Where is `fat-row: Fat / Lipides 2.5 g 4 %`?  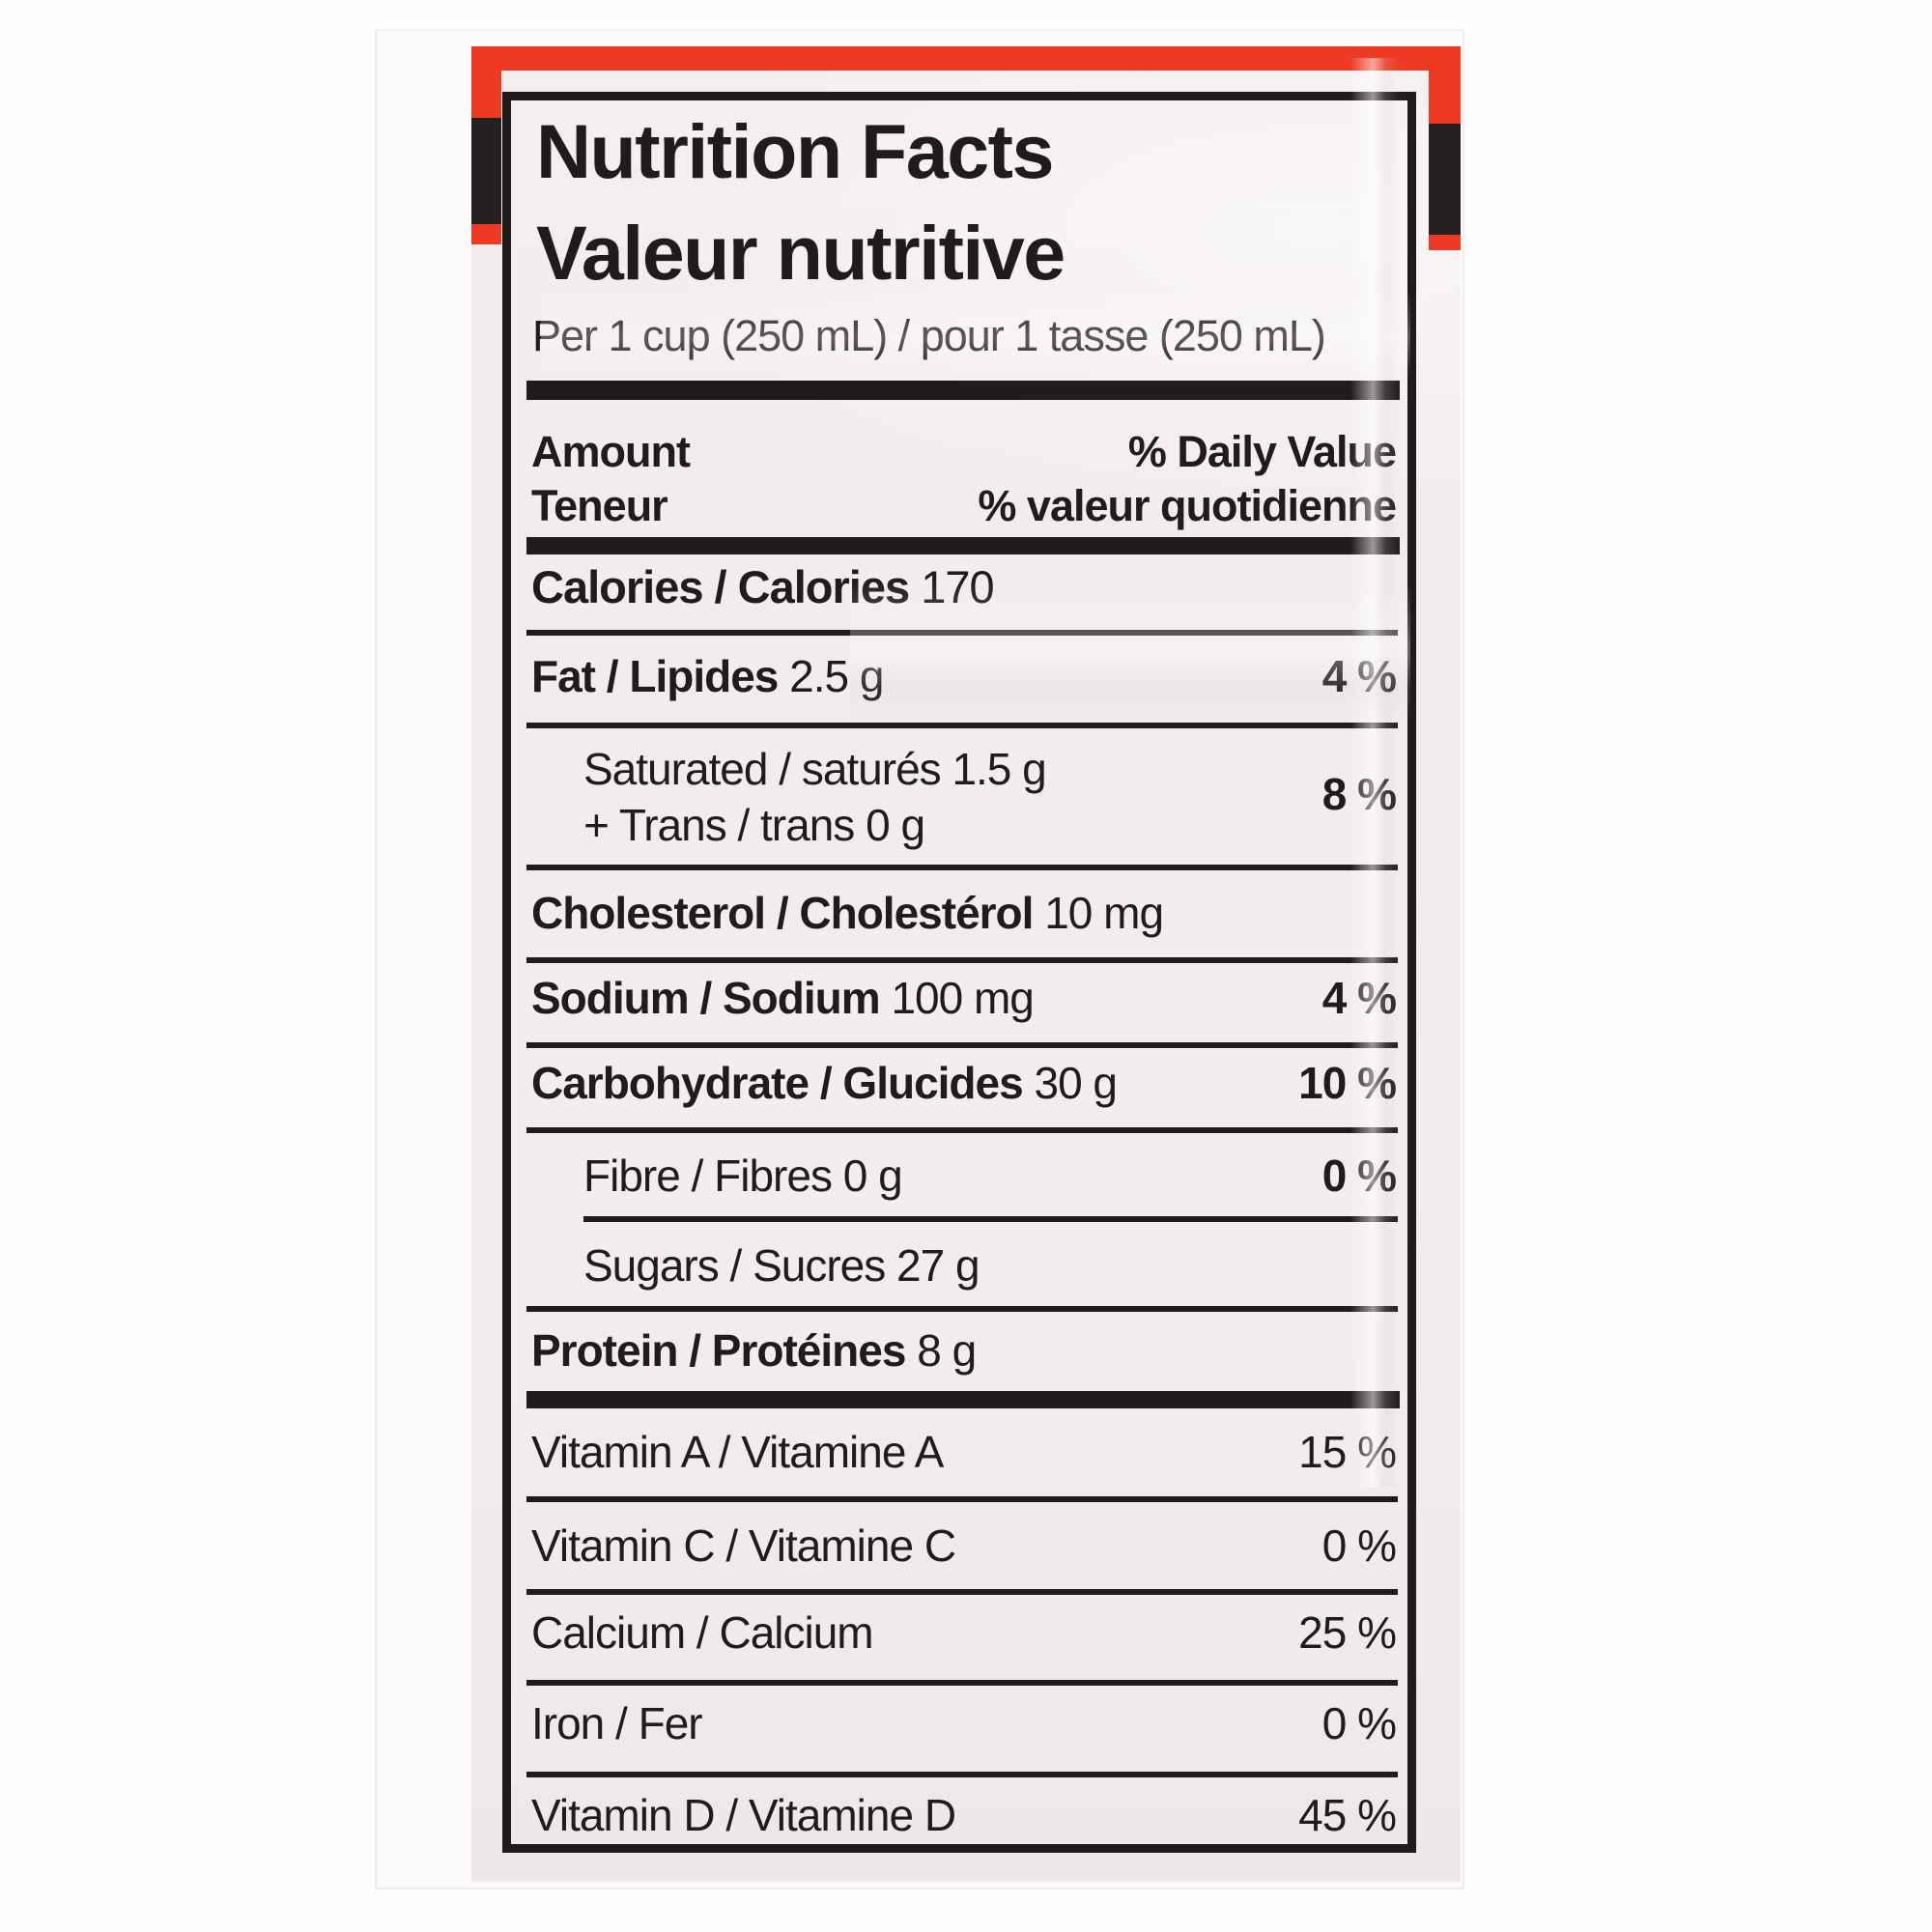 fat-row: Fat / Lipides 2.5 g 4 % is located at coordinates (964, 676).